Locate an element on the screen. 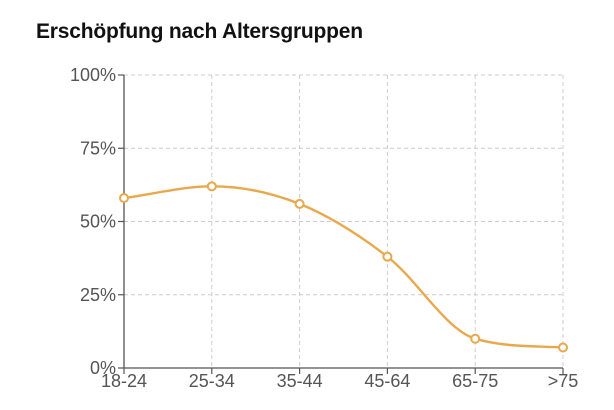 The width and height of the screenshot is (614, 410). x-tick-label: 45-64 is located at coordinates (387, 381).